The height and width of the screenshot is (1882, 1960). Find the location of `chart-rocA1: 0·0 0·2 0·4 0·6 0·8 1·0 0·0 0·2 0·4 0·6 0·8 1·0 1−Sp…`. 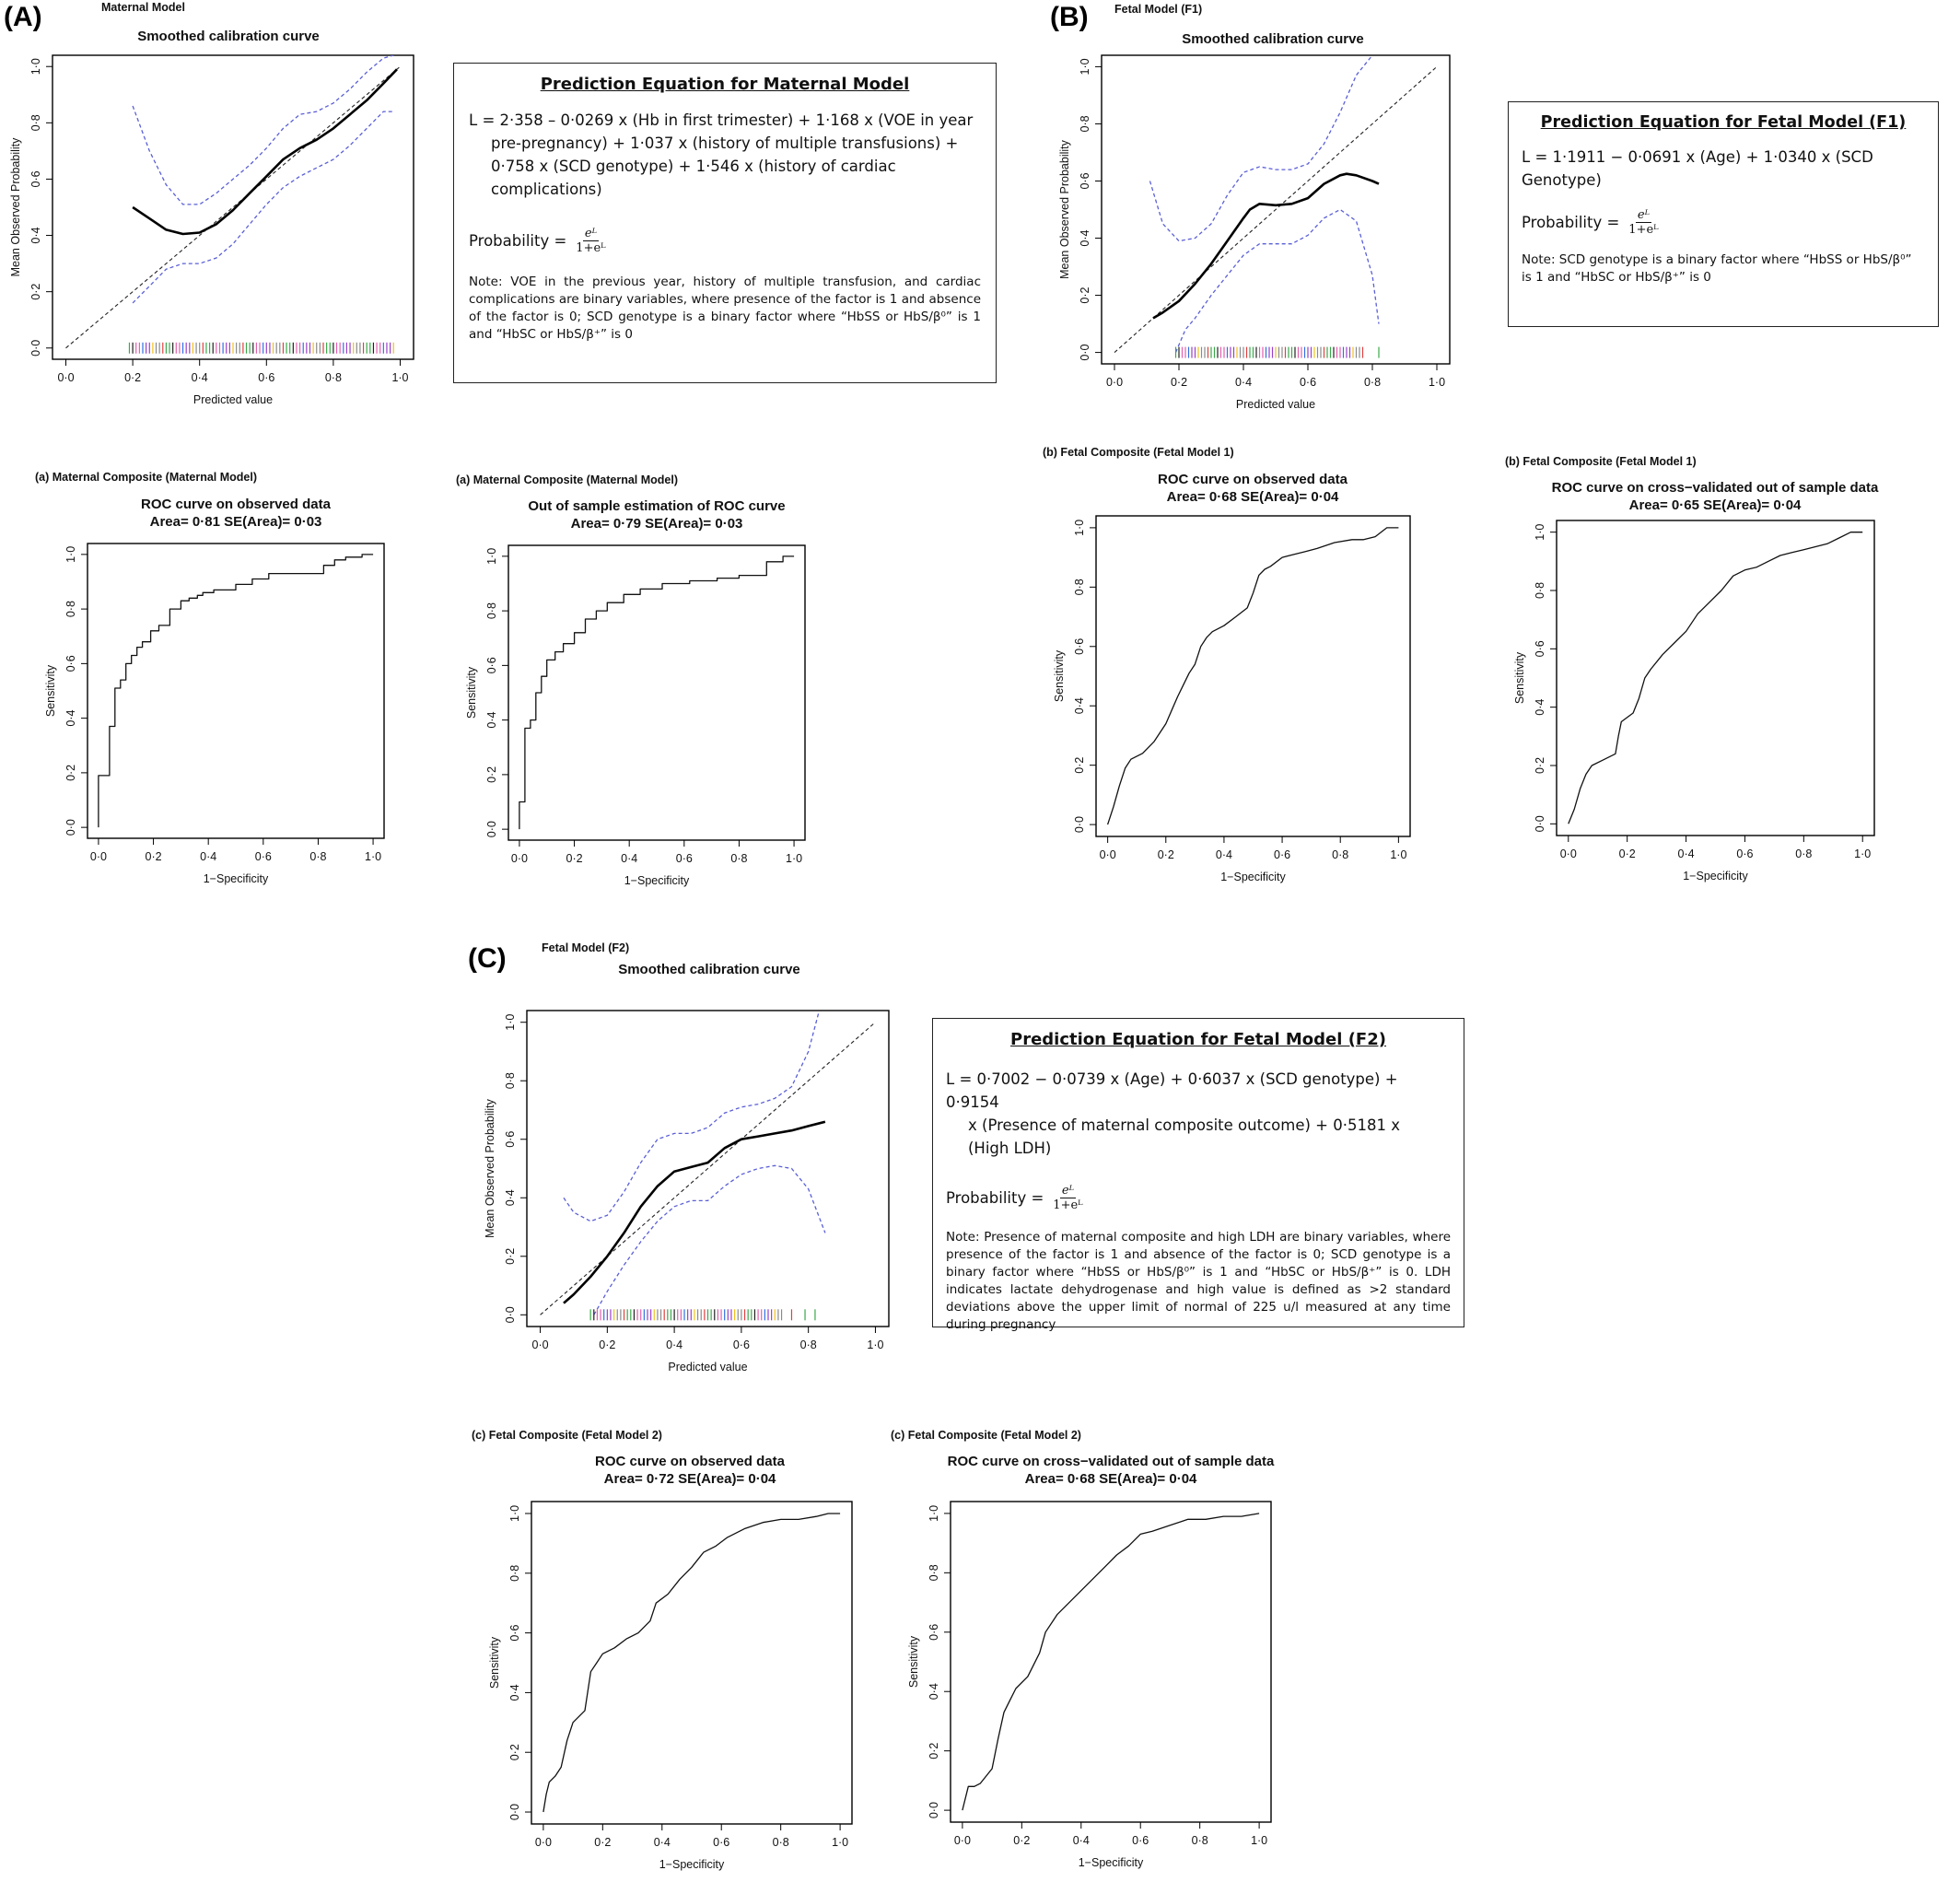

chart-rocA1: 0·0 0·2 0·4 0·6 0·8 1·0 0·0 0·2 0·4 0·6 0·8 1·0 1−Sp… is located at coordinates (210, 678).